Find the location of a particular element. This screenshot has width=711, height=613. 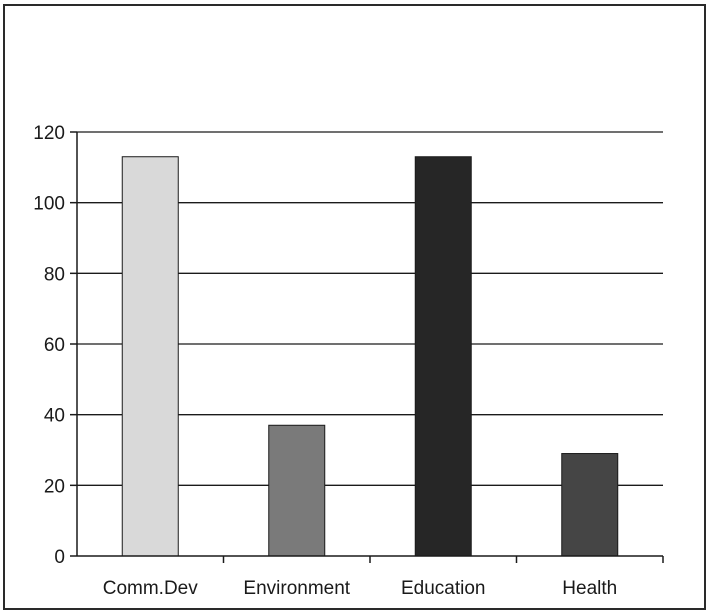

bar-comm-dev is located at coordinates (150, 356).